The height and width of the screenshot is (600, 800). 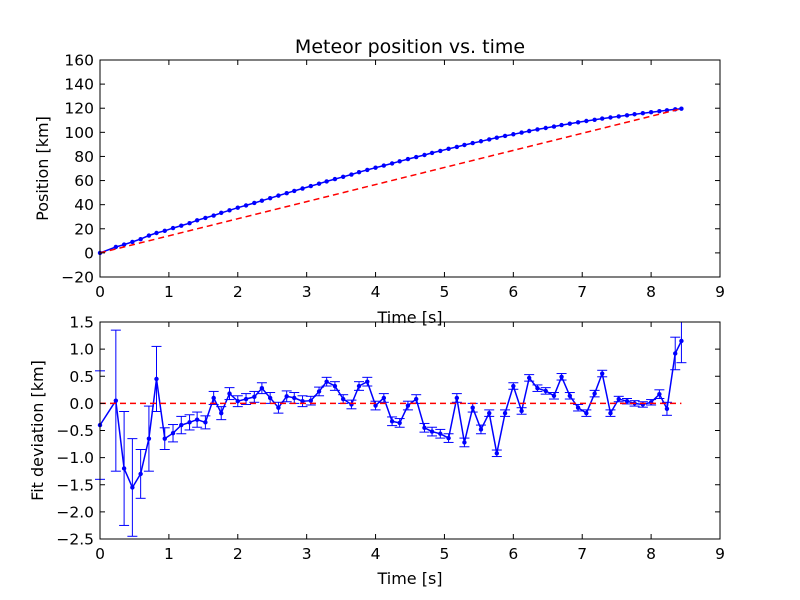 What do you see at coordinates (169, 554) in the screenshot?
I see `deviation-x-tick-label: 1` at bounding box center [169, 554].